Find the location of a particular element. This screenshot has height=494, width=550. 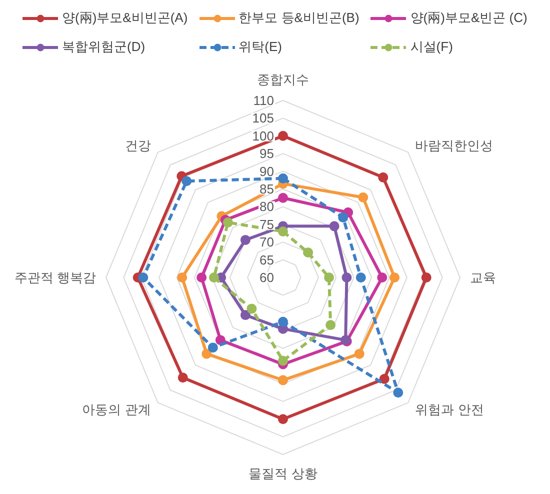

y-tick-label: 100 is located at coordinates (263, 136).